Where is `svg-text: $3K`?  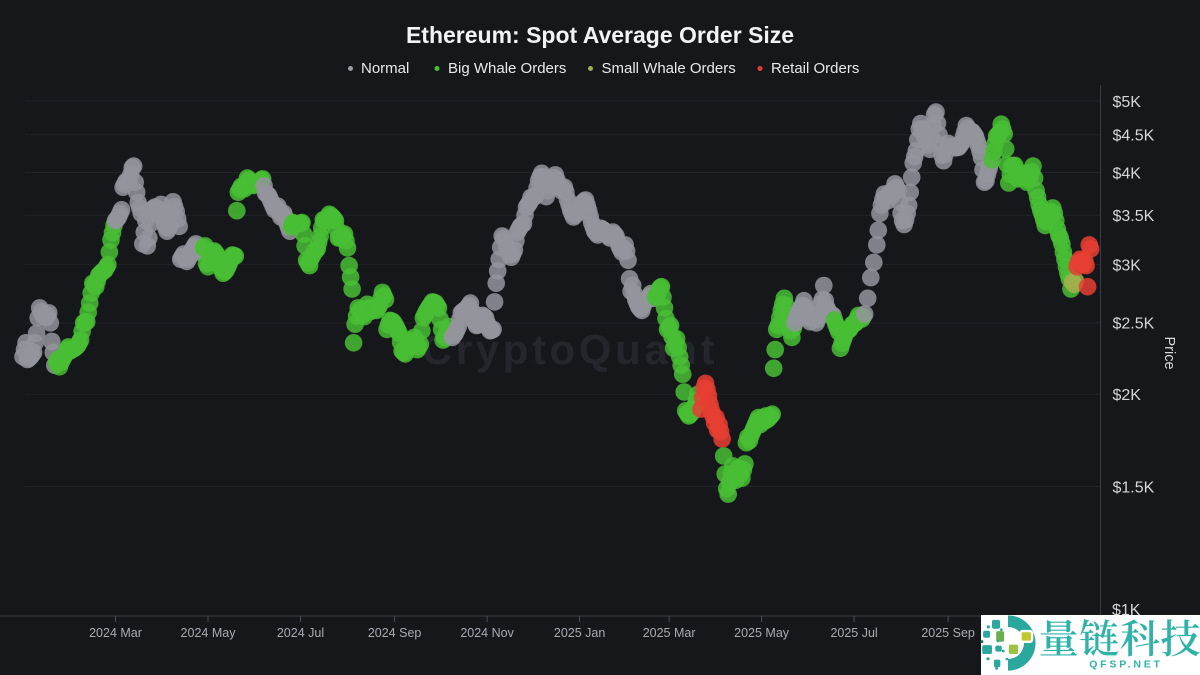 svg-text: $3K is located at coordinates (1127, 265).